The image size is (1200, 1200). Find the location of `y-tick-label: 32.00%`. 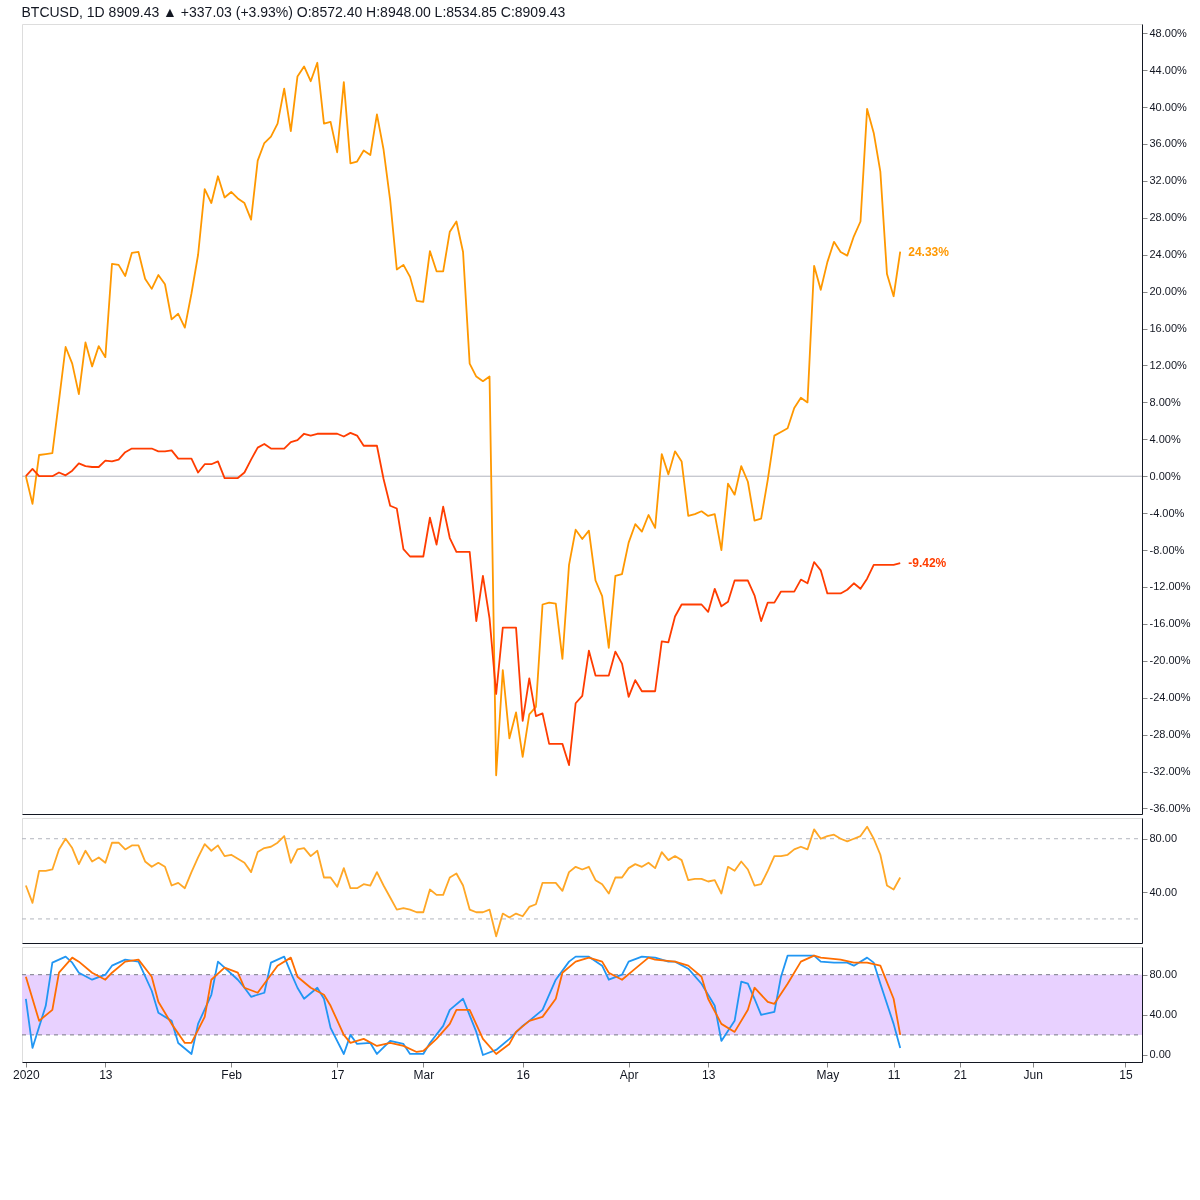

y-tick-label: 32.00% is located at coordinates (1168, 180).